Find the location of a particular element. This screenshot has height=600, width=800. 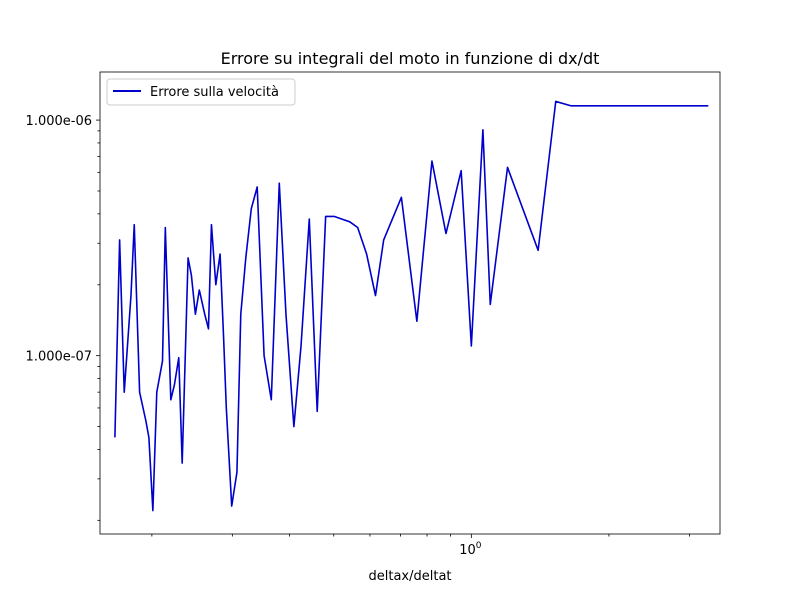

legend-box is located at coordinates (201, 92).